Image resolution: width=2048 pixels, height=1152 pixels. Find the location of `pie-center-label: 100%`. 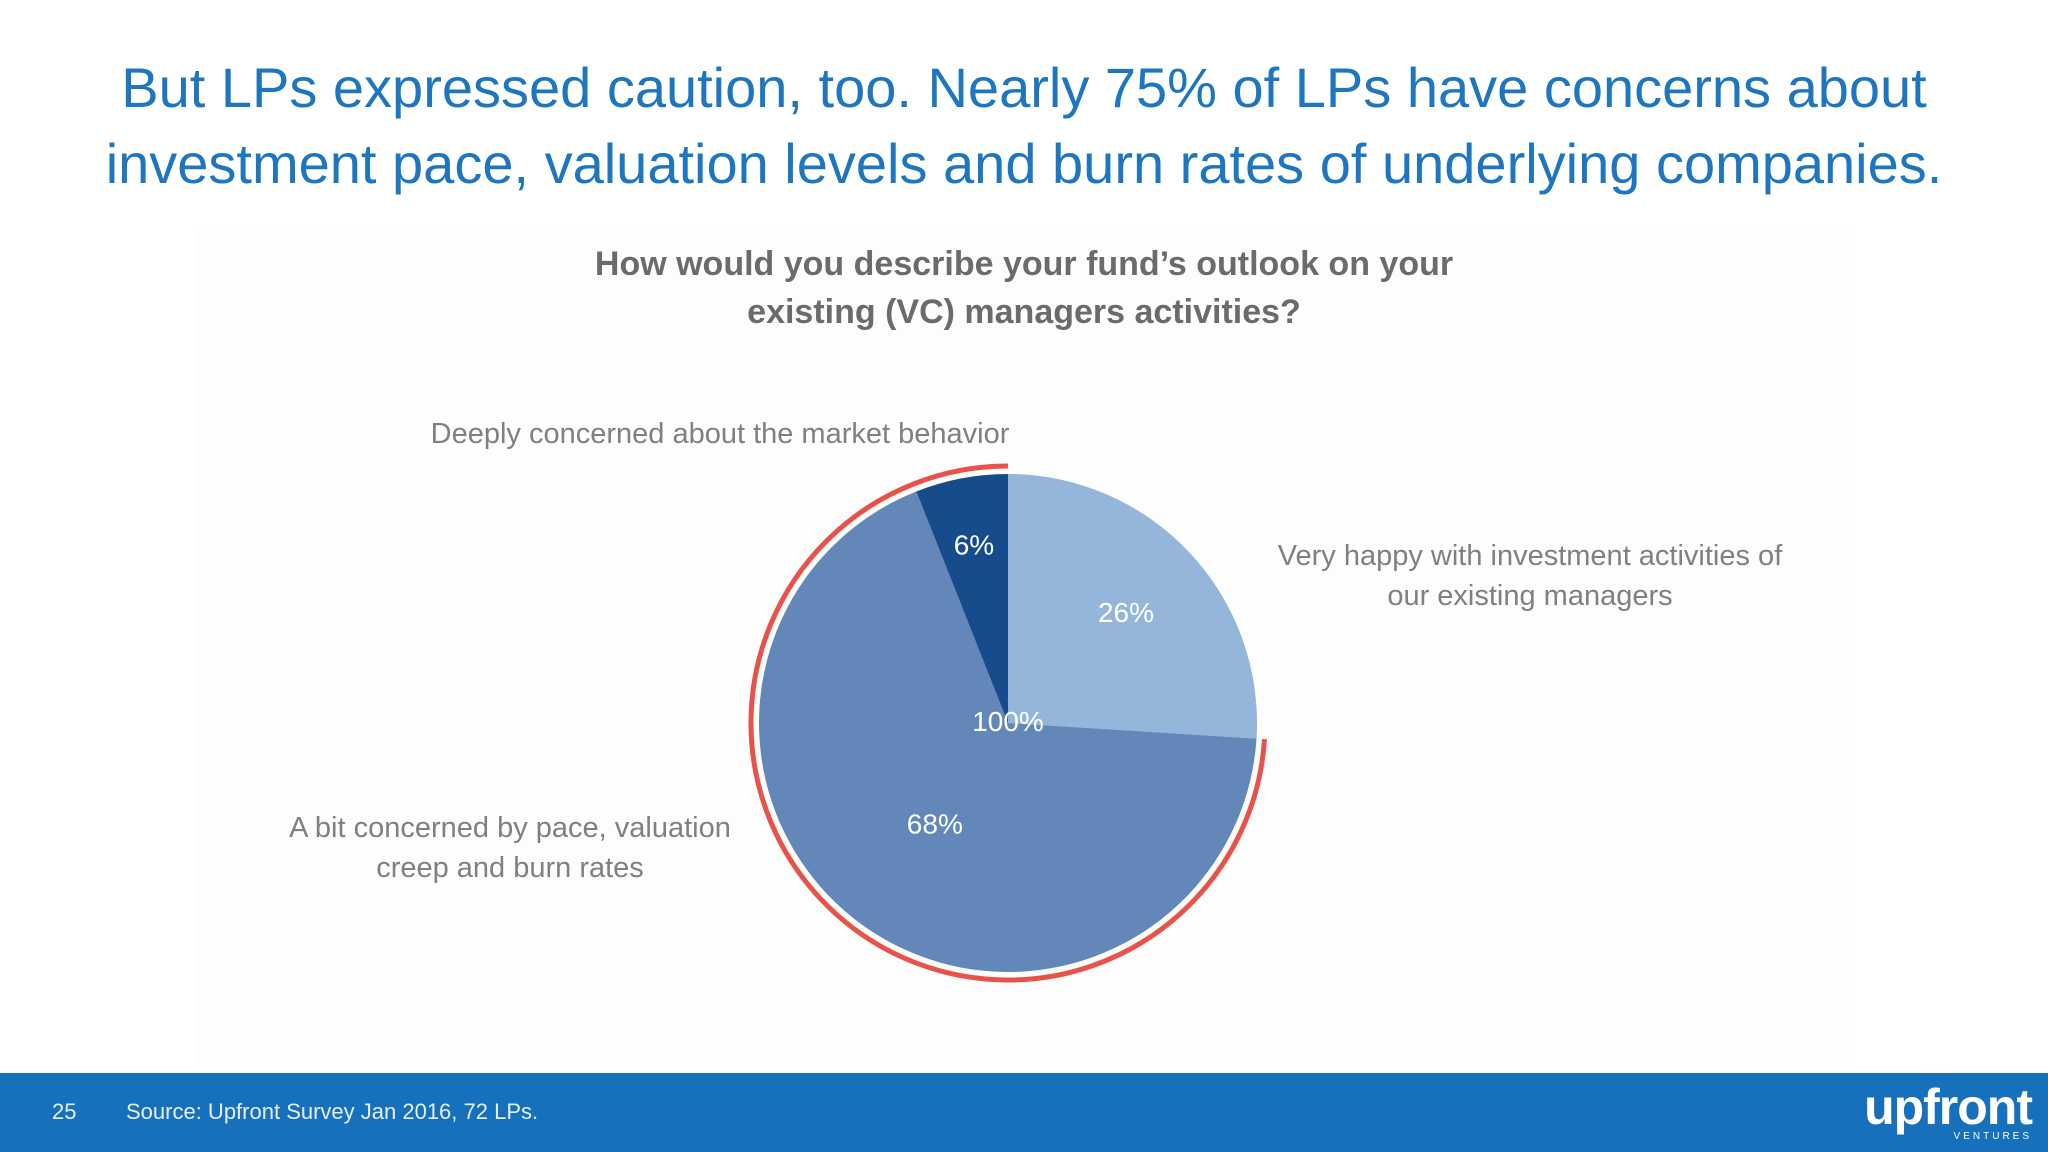

pie-center-label: 100% is located at coordinates (1008, 721).